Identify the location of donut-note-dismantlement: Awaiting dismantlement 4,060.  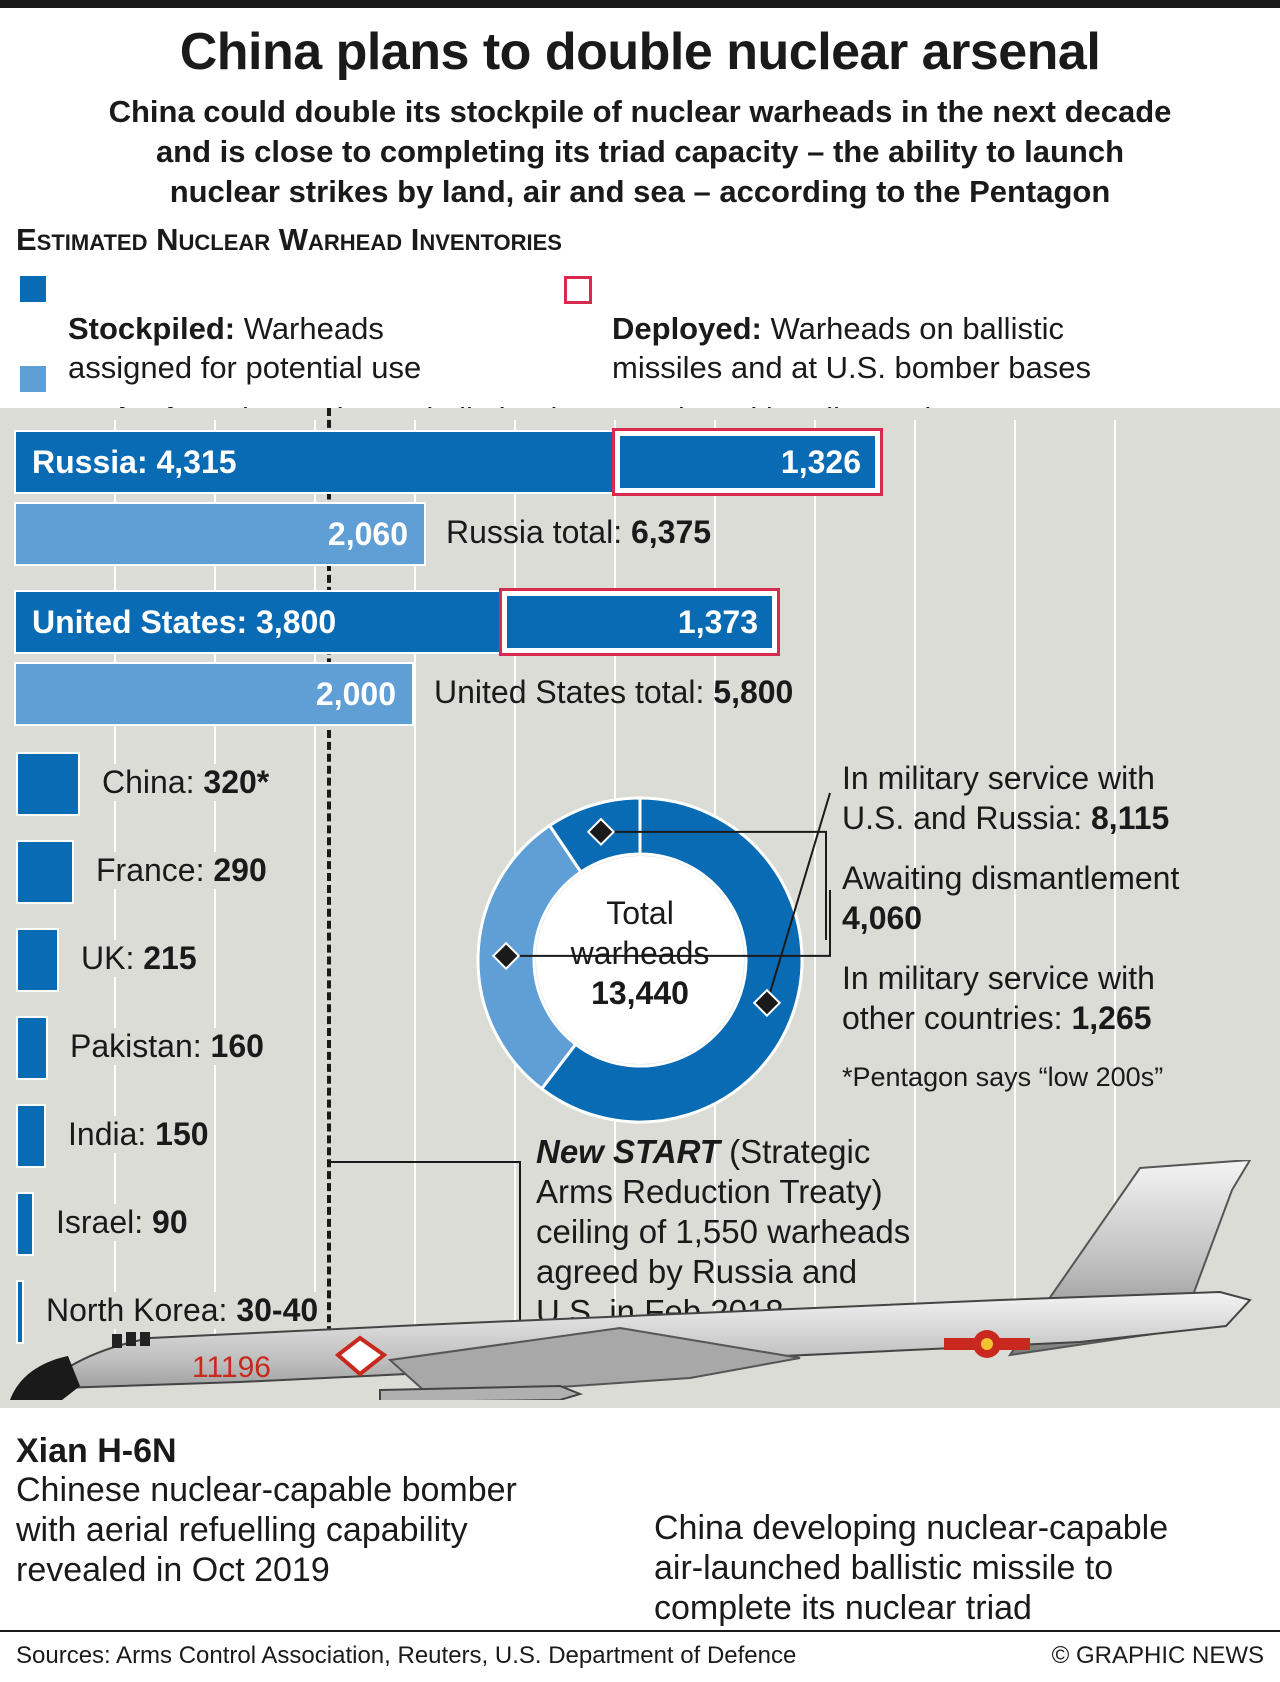
(1010, 898).